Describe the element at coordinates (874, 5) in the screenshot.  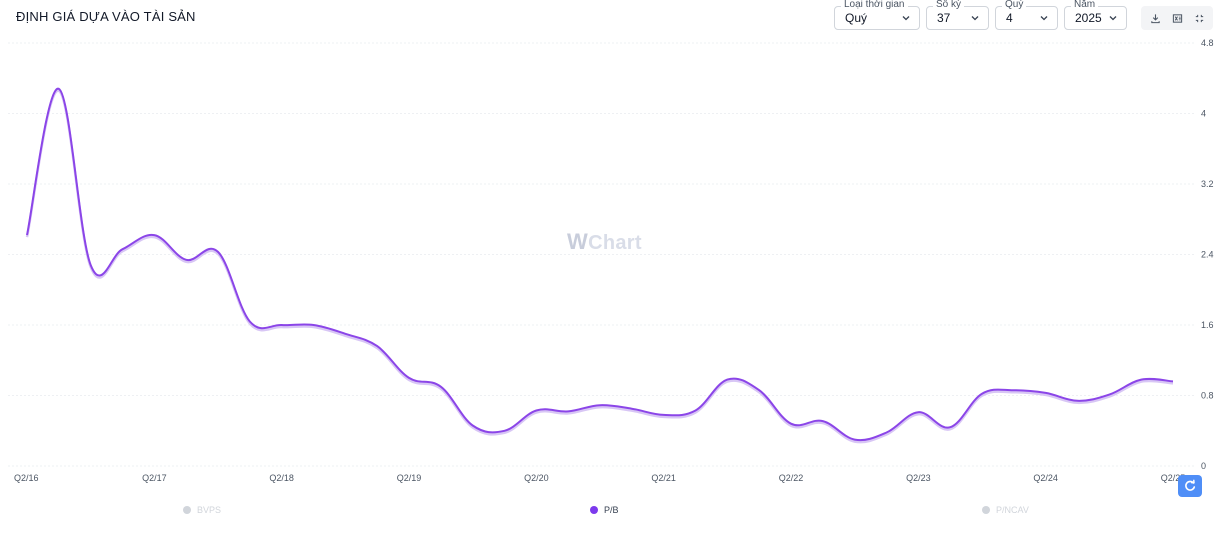
I see `period-type-label: Loại thời gian` at that location.